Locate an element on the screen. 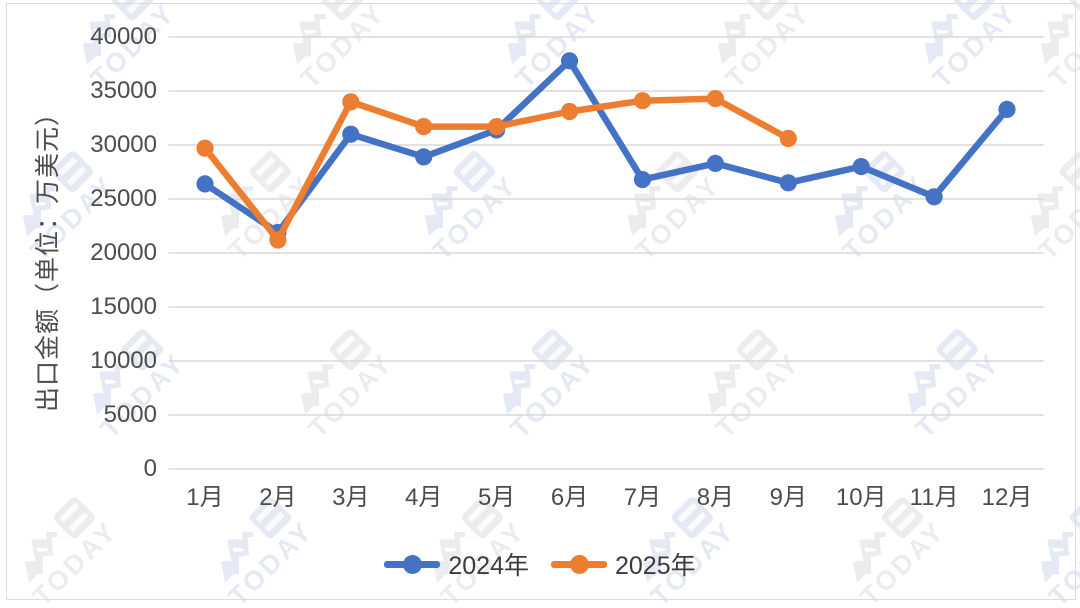 Image resolution: width=1080 pixels, height=608 pixels. legend-label-2024: 2024年 is located at coordinates (488, 566).